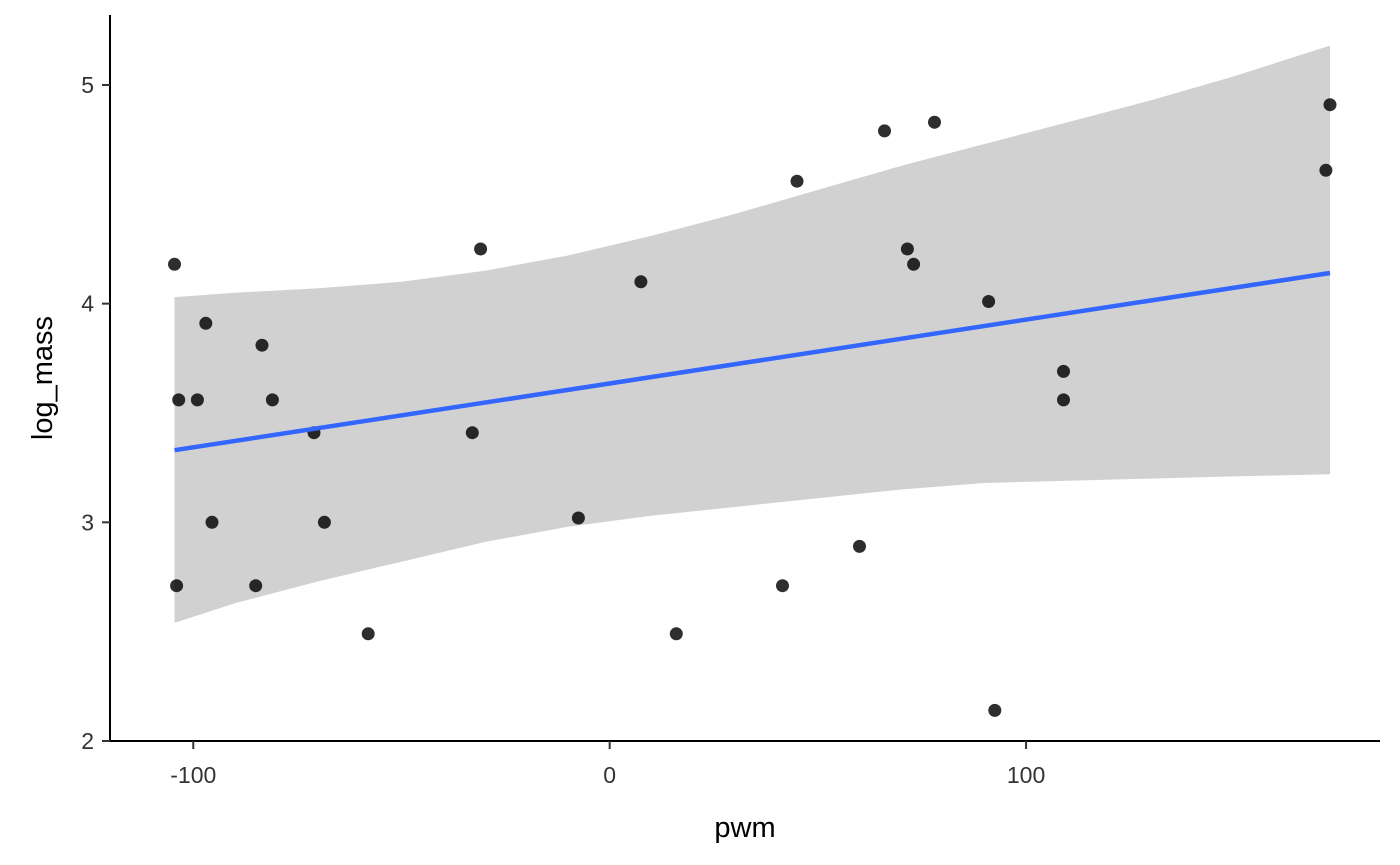 The height and width of the screenshot is (865, 1400). I want to click on y-tick-label: 5, so click(87, 85).